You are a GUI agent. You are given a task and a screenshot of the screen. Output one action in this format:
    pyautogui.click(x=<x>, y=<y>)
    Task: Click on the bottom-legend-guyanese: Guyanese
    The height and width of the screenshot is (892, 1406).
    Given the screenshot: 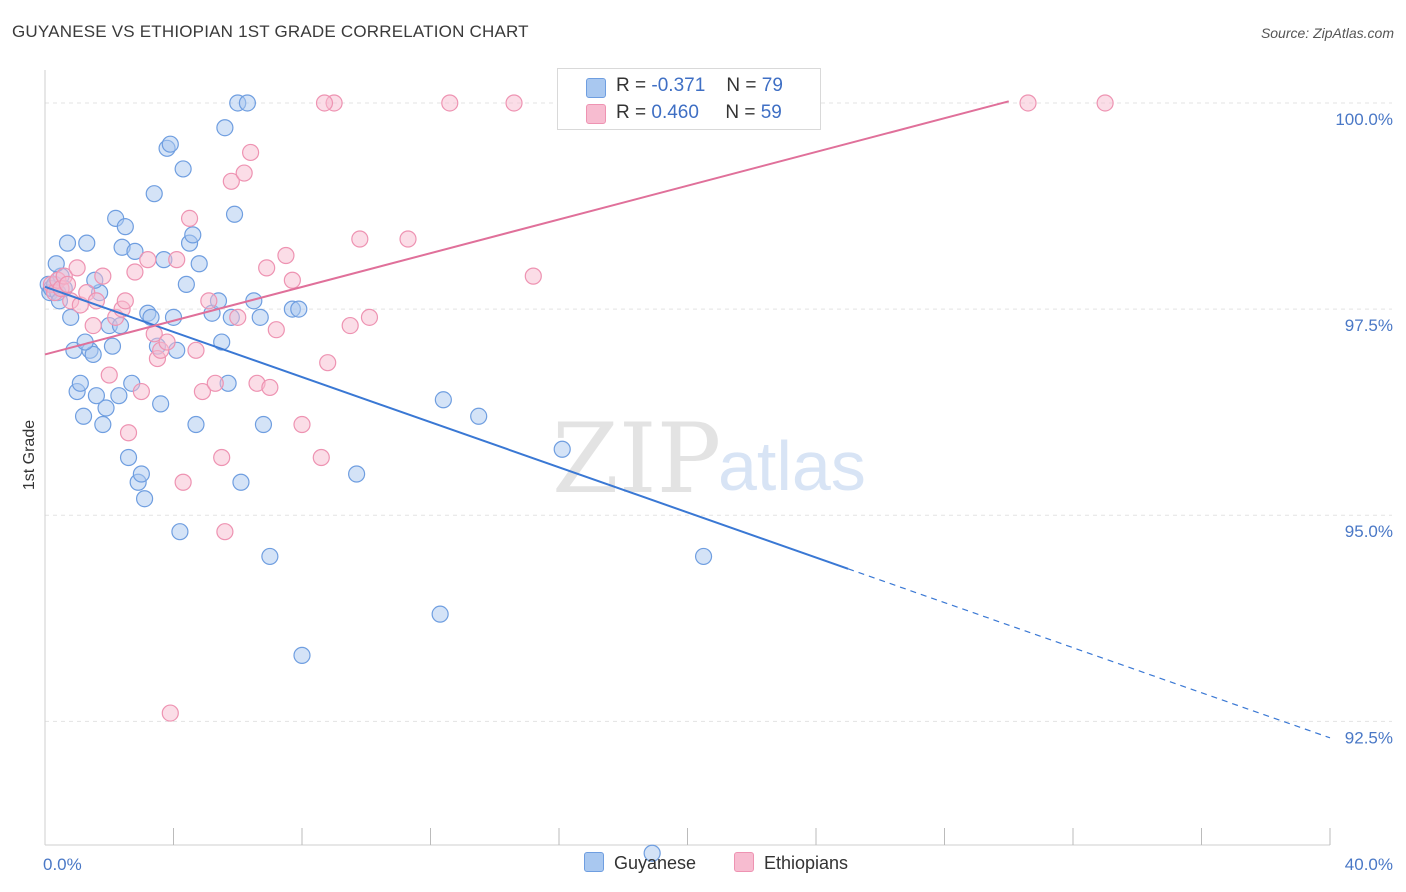 What is the action you would take?
    pyautogui.click(x=640, y=863)
    